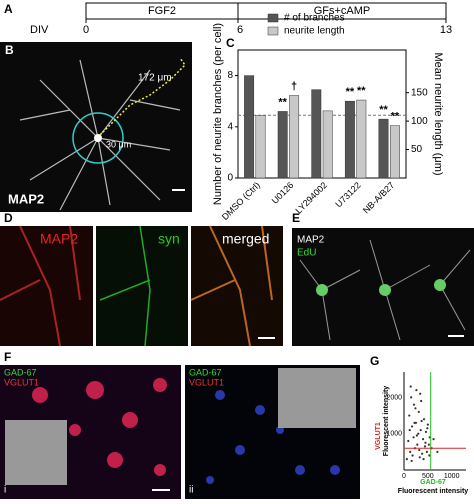 The image size is (474, 504). Describe the element at coordinates (452, 476) in the screenshot. I see `x-tick-label: 1000` at that location.